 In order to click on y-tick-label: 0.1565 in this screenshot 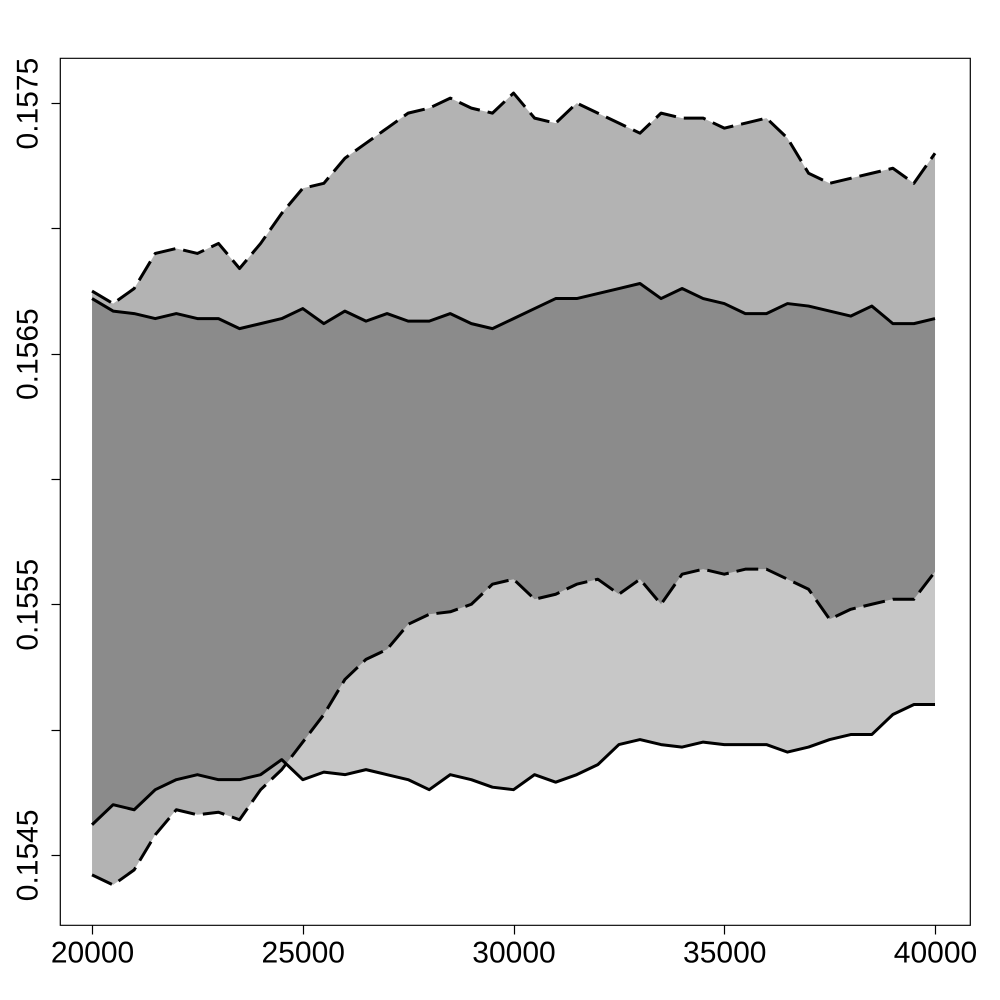, I will do `click(28, 354)`.